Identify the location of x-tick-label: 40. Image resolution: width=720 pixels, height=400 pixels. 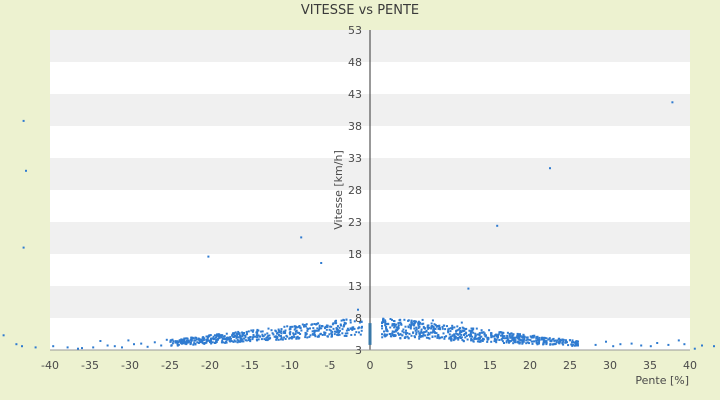
(690, 365).